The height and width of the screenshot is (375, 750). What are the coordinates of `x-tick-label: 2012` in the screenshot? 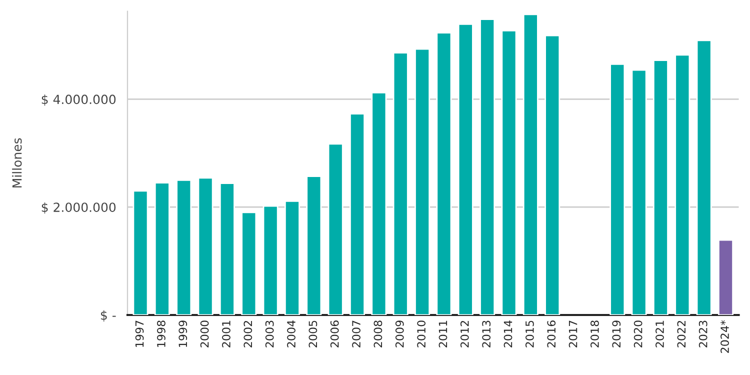 It's located at (464, 334).